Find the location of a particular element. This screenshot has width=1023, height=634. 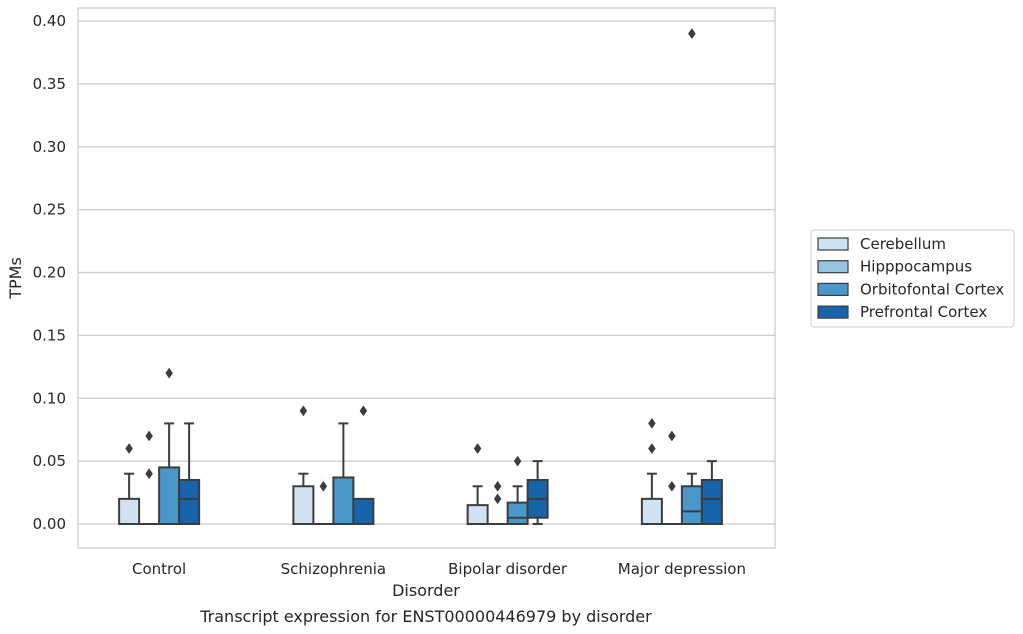

y-tick-labels: 0.00 0.05 0.10 0.15 0.20 0.25 0.30 0.35 0.40 is located at coordinates (49, 272).